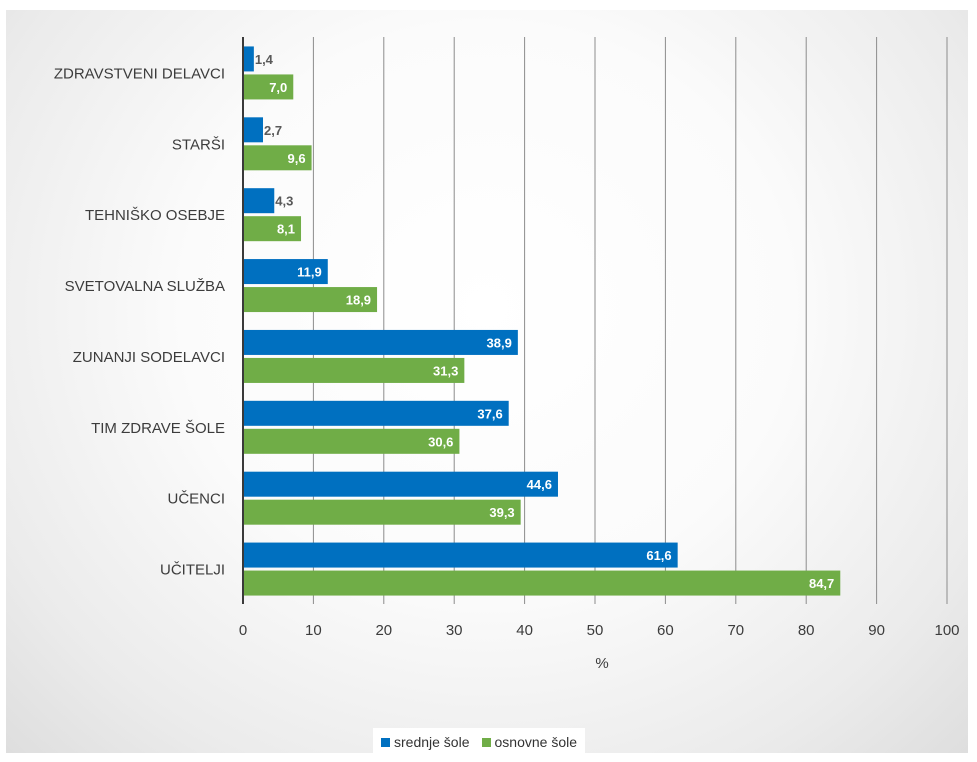 This screenshot has width=977, height=762. I want to click on x-axis-title: %, so click(601, 663).